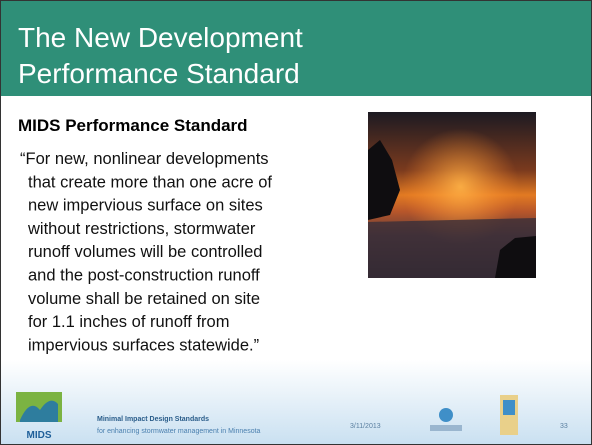 This screenshot has height=445, width=592. What do you see at coordinates (515, 257) in the screenshot?
I see `photo-shore` at bounding box center [515, 257].